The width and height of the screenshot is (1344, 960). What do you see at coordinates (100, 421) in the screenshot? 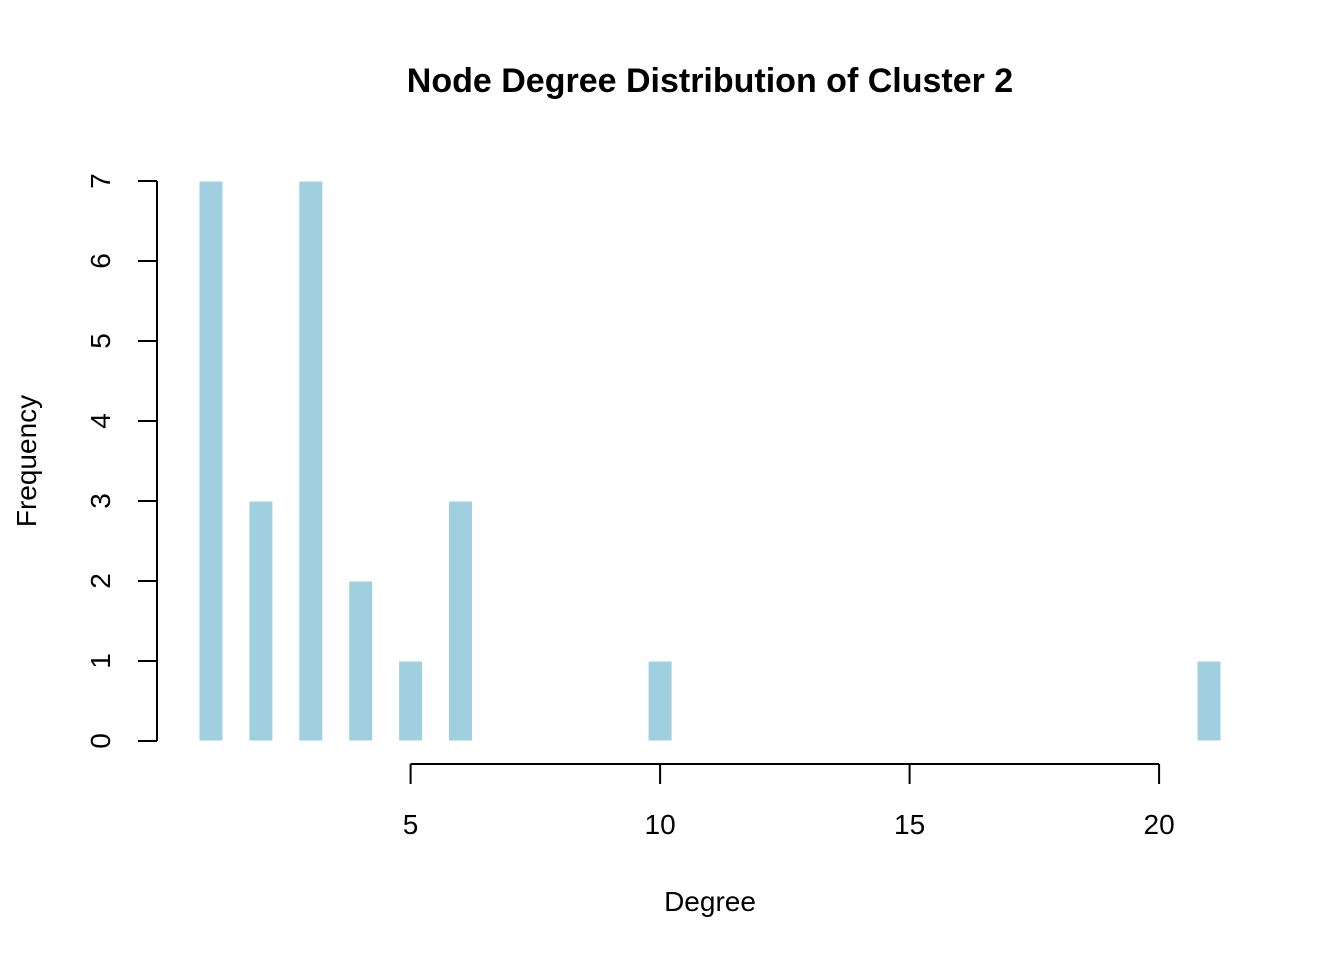
I see `y-tick-label: 4` at bounding box center [100, 421].